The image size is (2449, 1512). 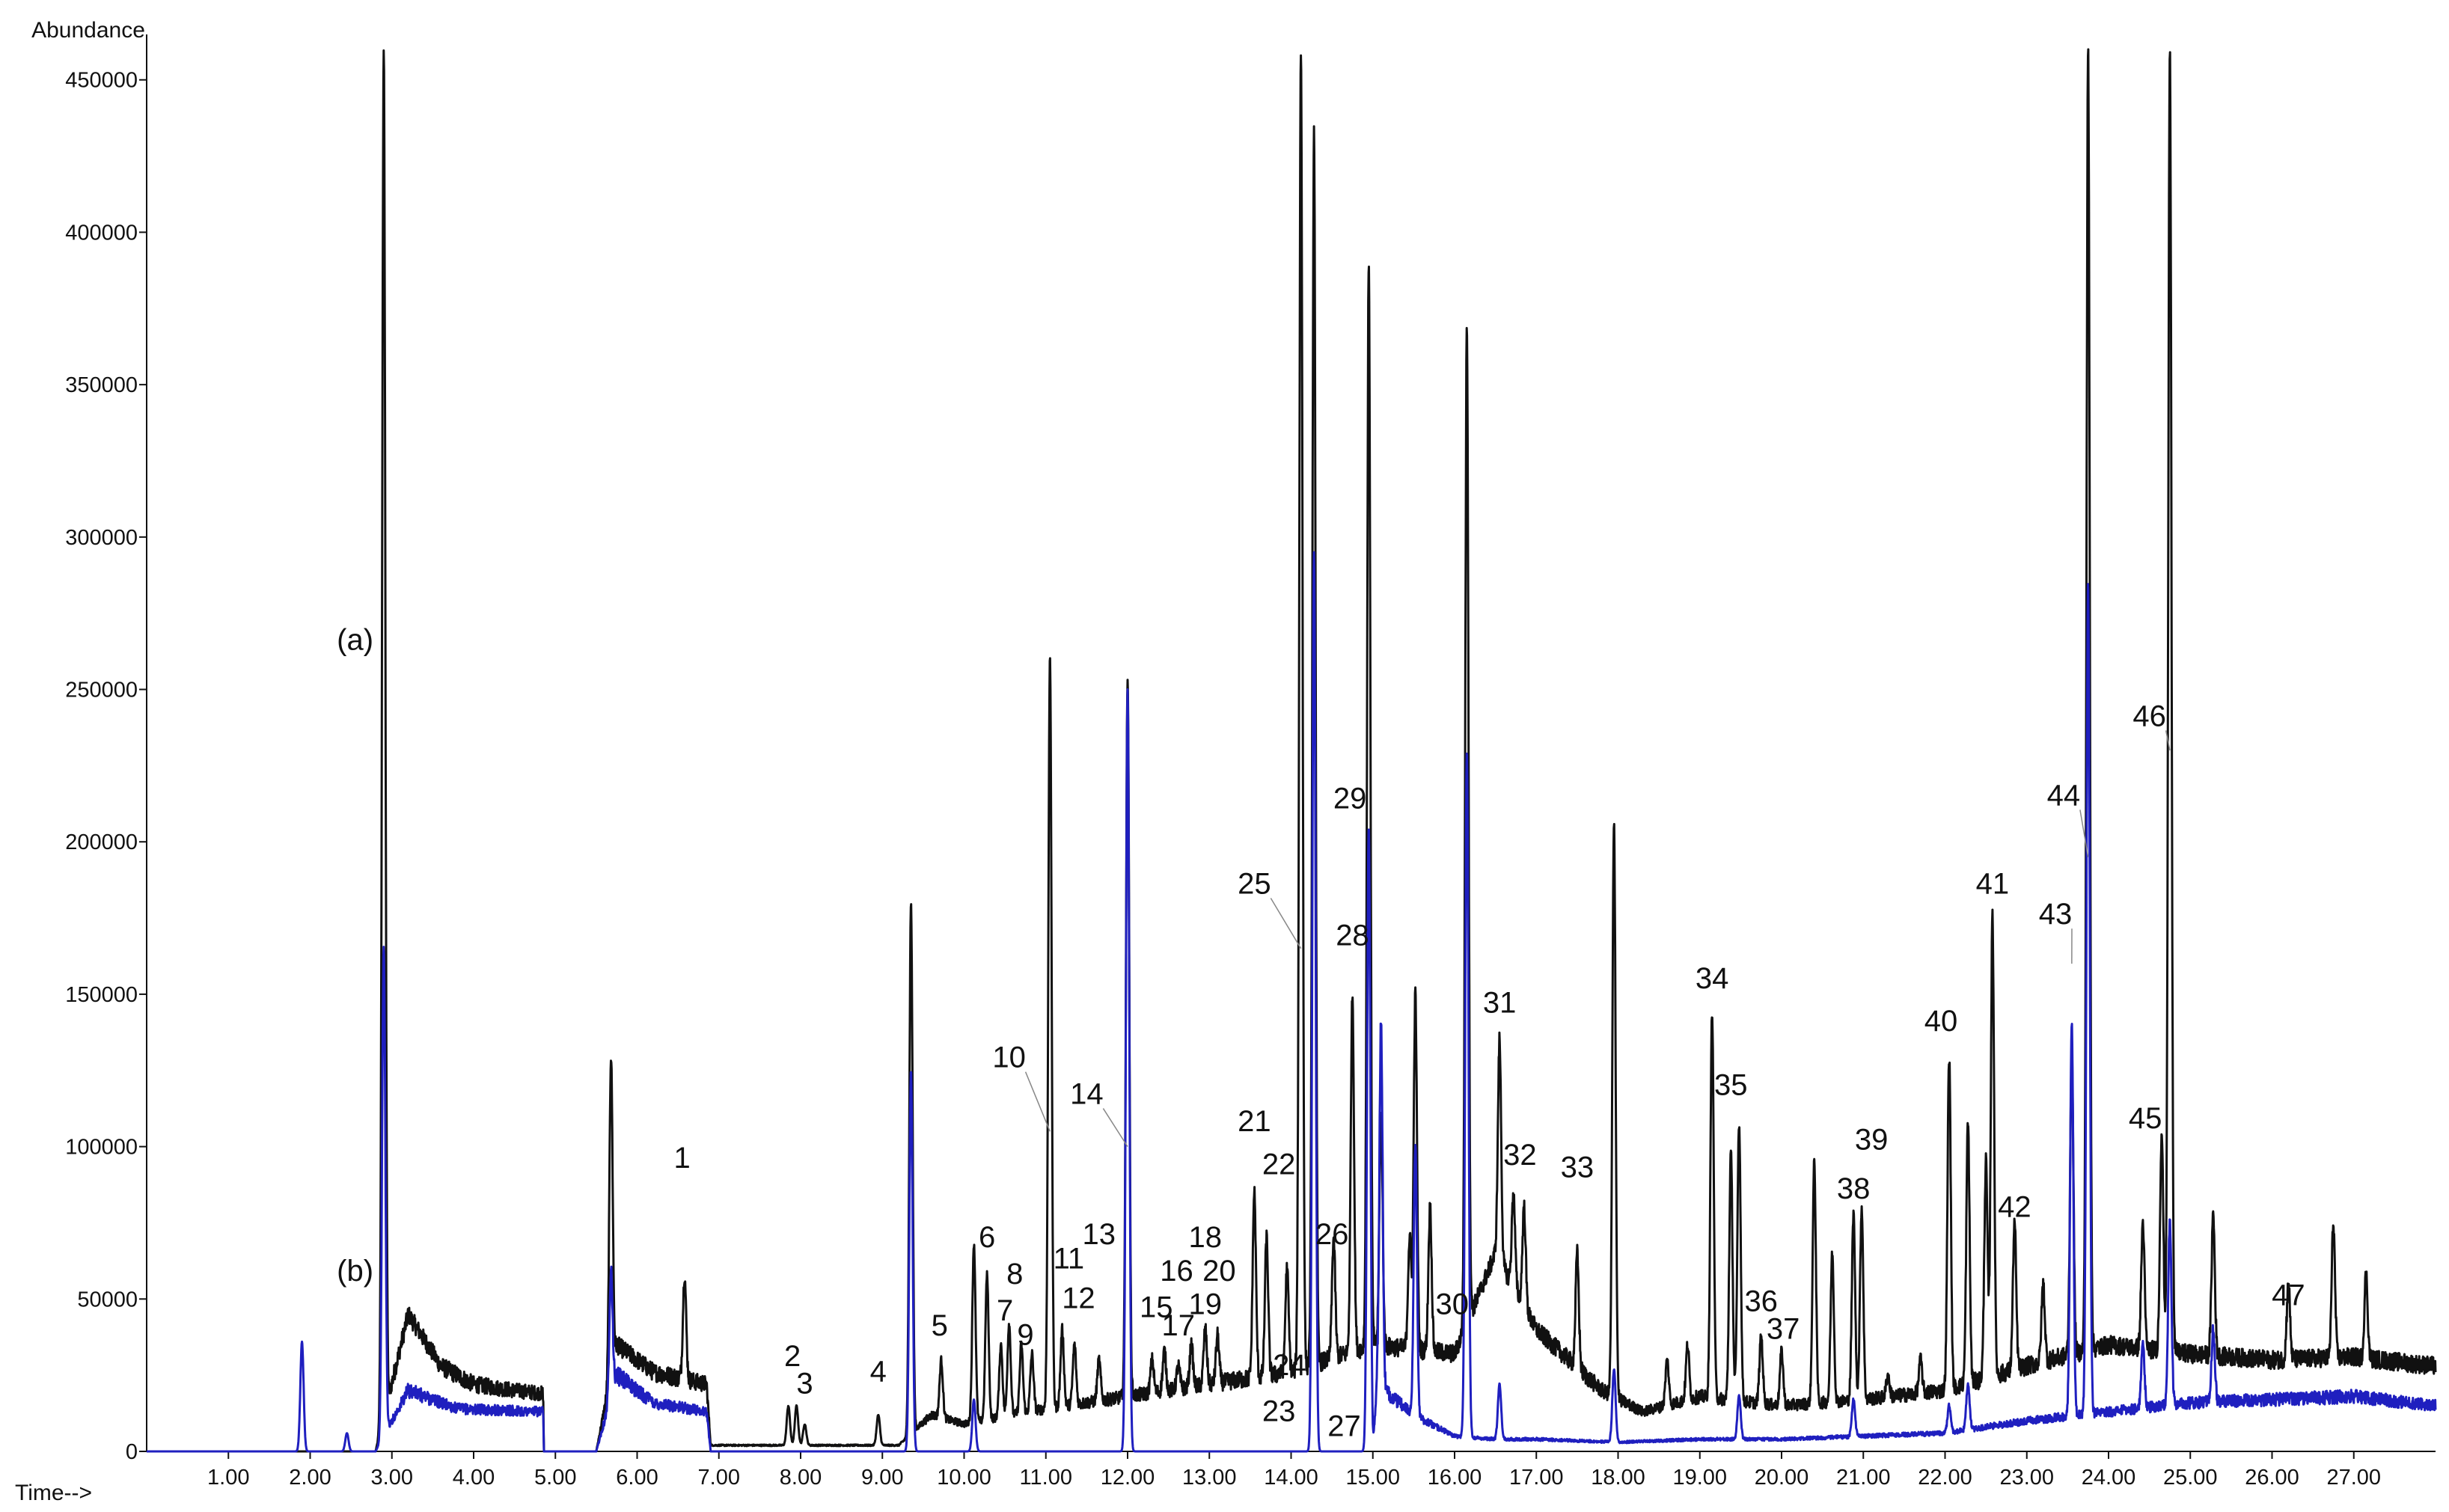 I want to click on peak-label: 22, so click(x=1279, y=1164).